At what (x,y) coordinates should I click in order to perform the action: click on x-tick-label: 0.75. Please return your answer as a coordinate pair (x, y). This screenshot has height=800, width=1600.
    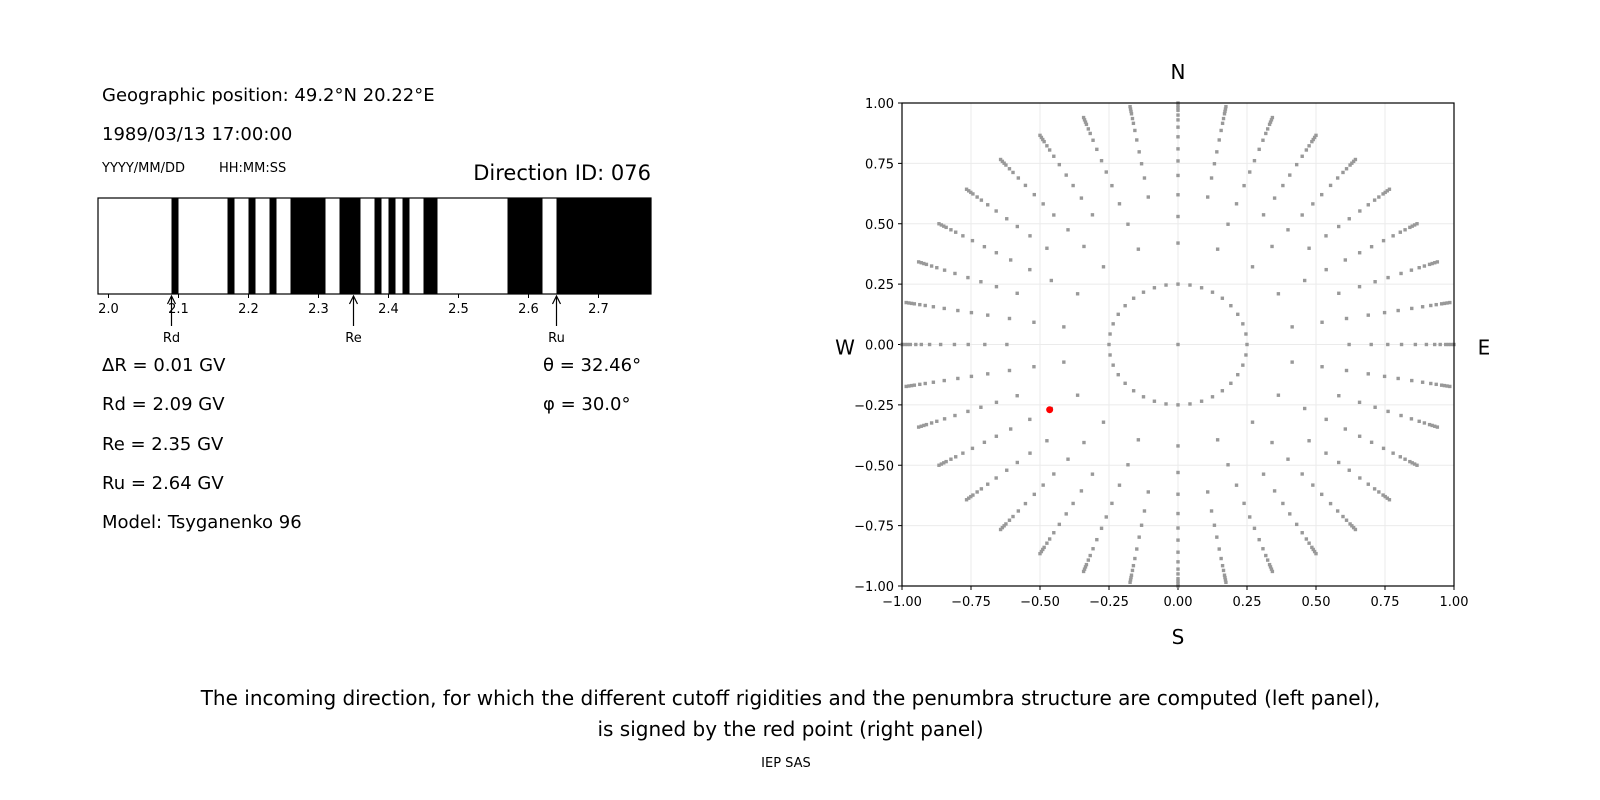
    Looking at the image, I should click on (1385, 602).